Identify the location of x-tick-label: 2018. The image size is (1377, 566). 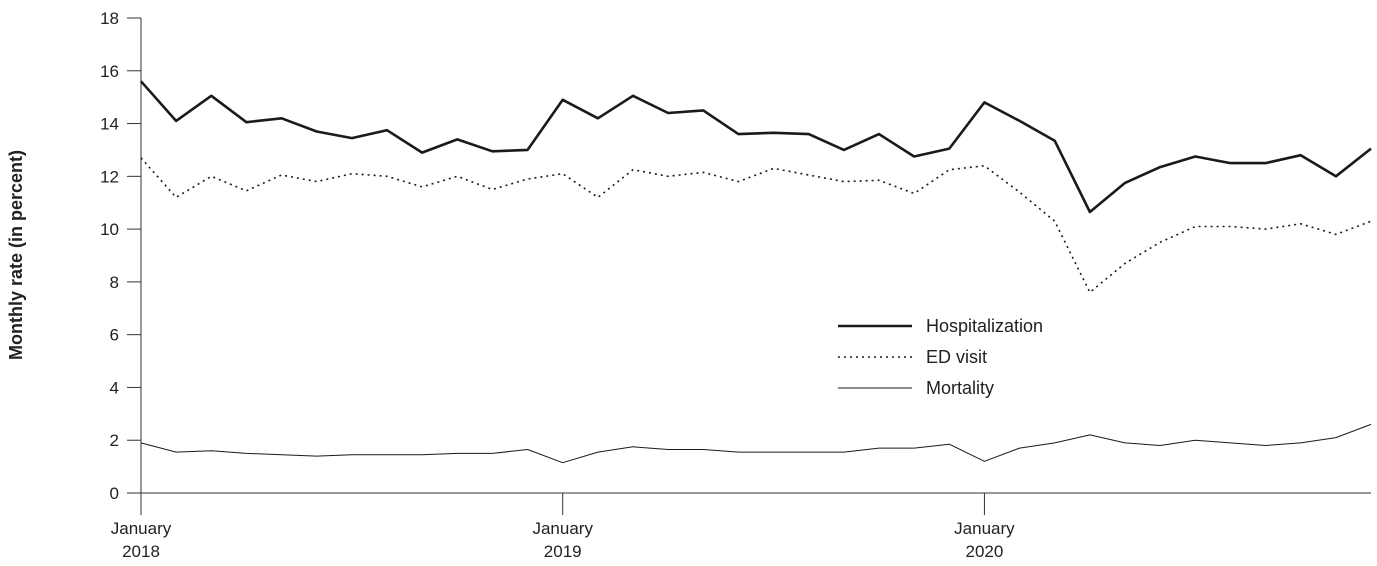
(141, 551).